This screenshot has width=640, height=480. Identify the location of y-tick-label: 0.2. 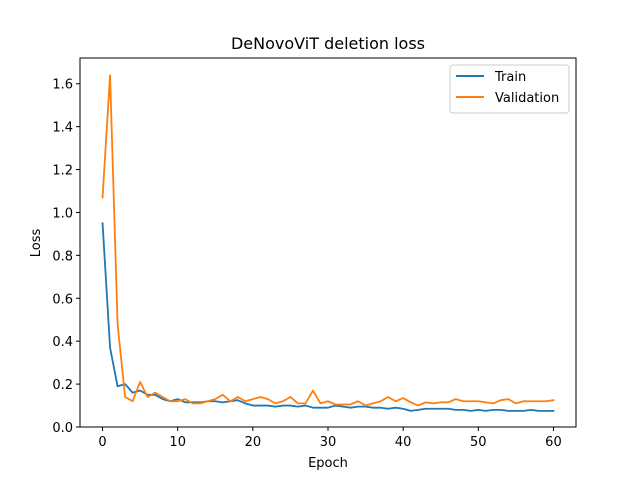
(62, 385).